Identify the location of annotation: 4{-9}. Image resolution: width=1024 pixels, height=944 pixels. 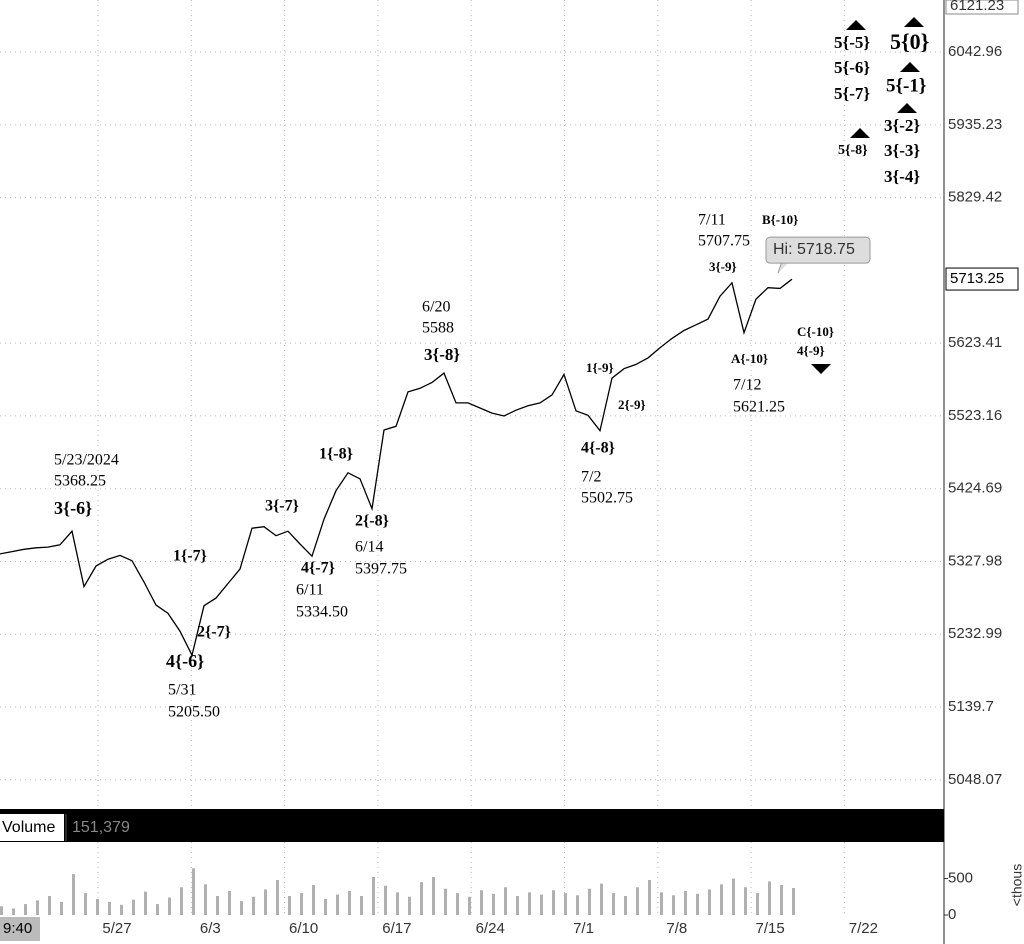
(811, 350).